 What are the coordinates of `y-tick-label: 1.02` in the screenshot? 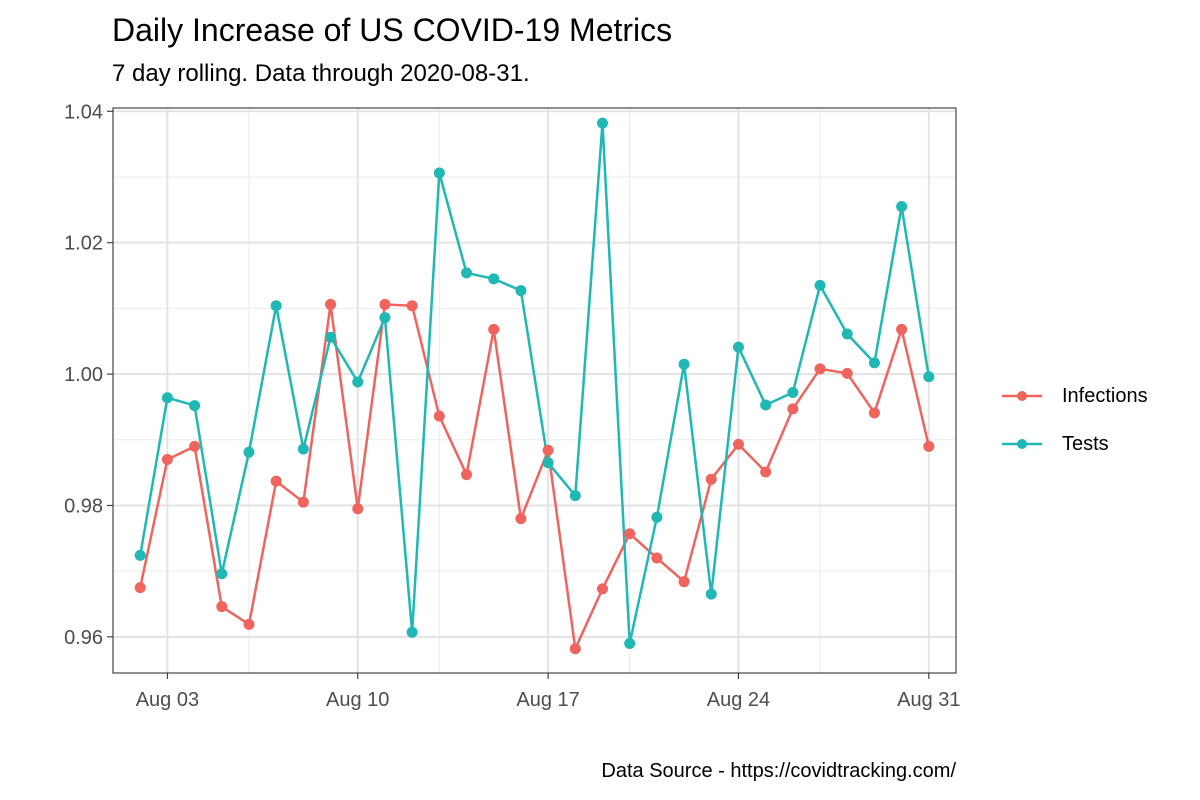 It's located at (83, 244).